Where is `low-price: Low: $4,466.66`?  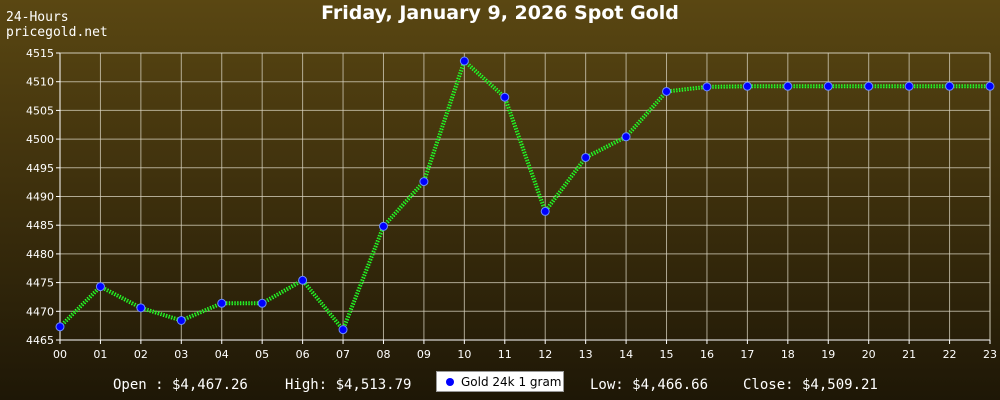 low-price: Low: $4,466.66 is located at coordinates (649, 385).